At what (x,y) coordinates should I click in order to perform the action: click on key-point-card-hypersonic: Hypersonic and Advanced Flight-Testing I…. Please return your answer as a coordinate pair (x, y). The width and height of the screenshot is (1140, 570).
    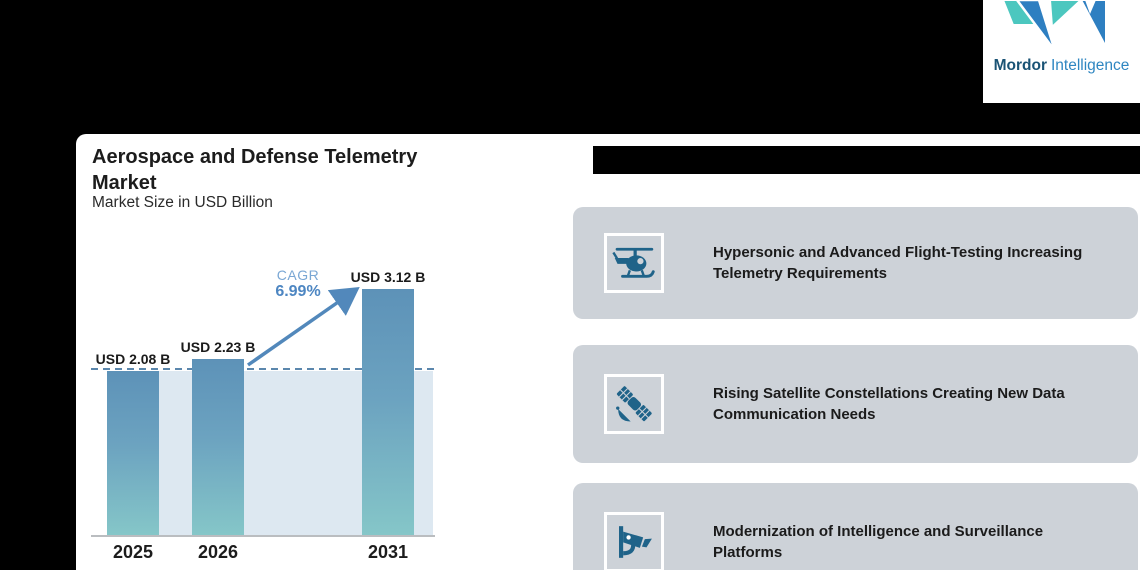
    Looking at the image, I should click on (855, 263).